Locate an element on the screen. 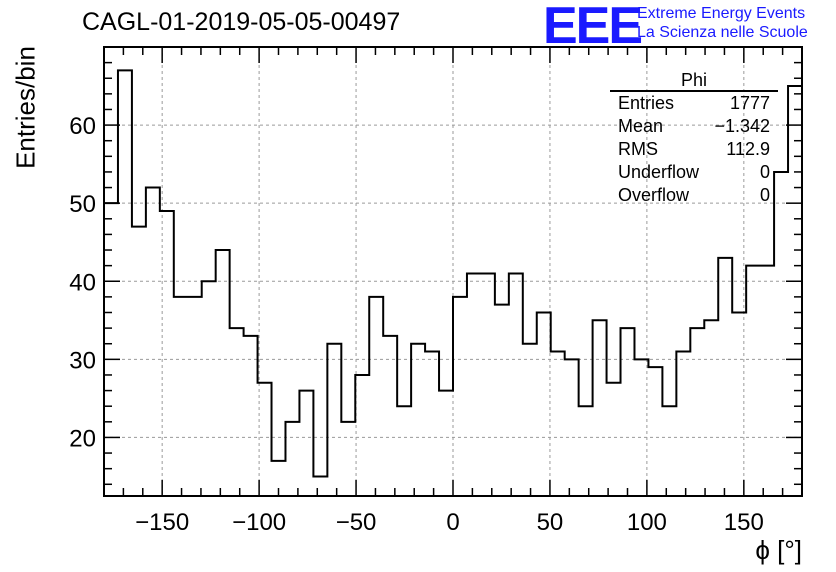 This screenshot has height=572, width=836. y-tick-label: 60 is located at coordinates (82, 126).